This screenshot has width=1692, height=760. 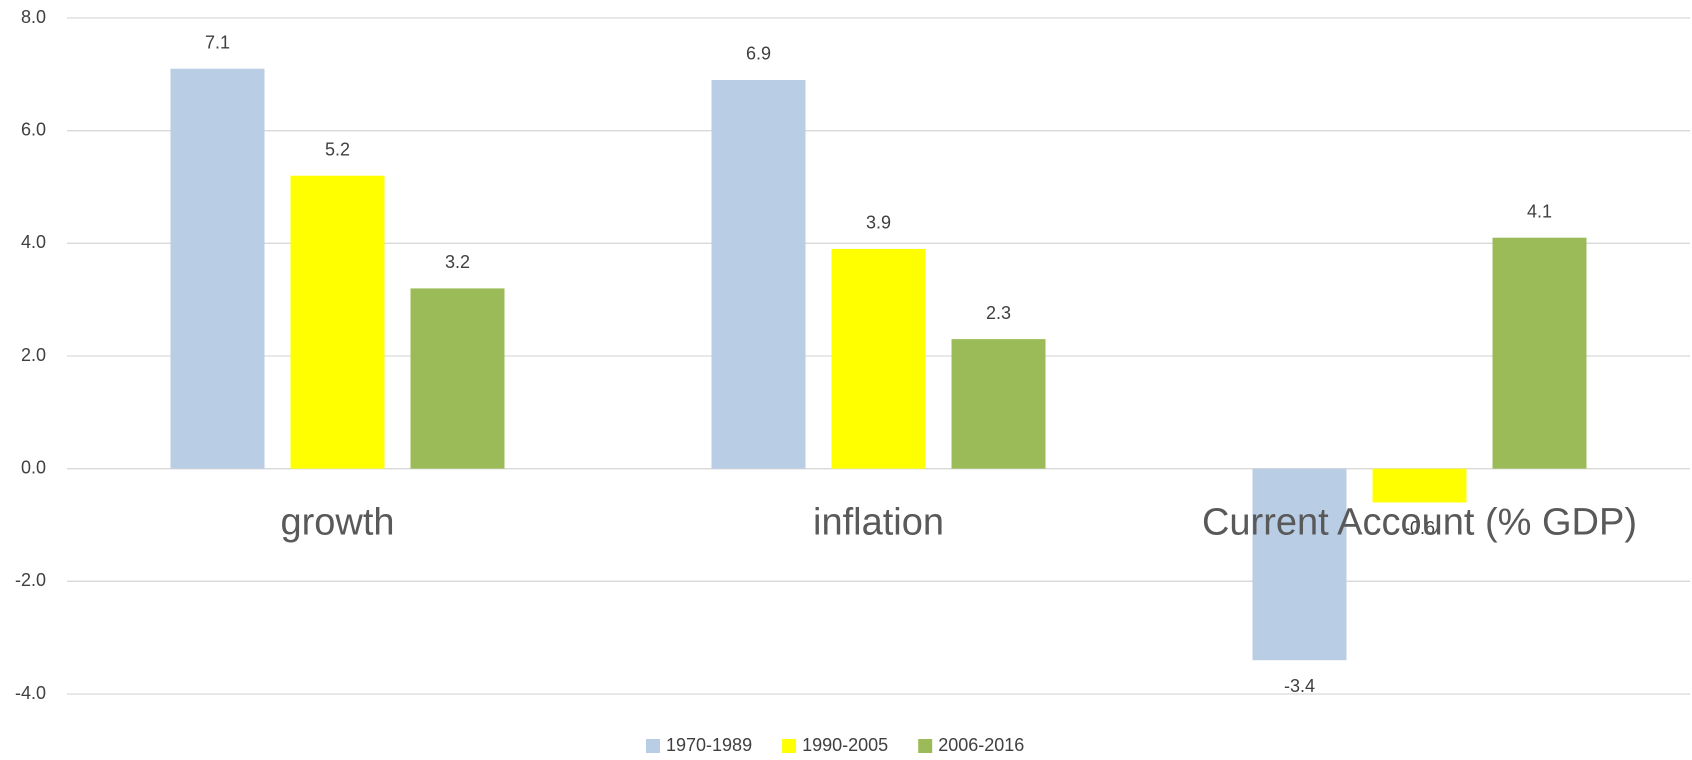 What do you see at coordinates (33, 242) in the screenshot?
I see `y-tick-label: 4.0` at bounding box center [33, 242].